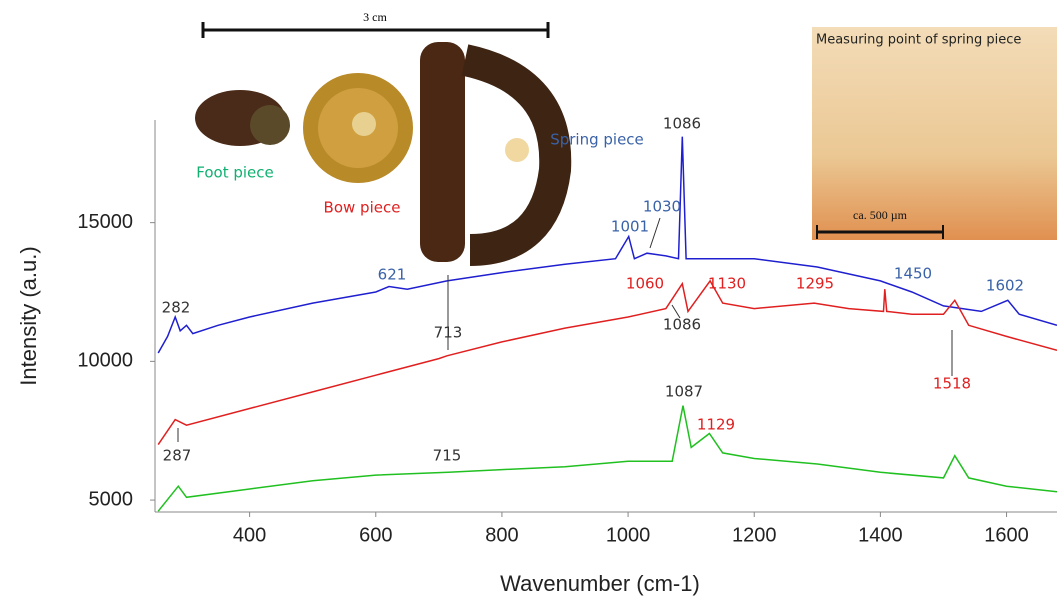  Describe the element at coordinates (362, 208) in the screenshot. I see `annotation: Bow piece` at that location.